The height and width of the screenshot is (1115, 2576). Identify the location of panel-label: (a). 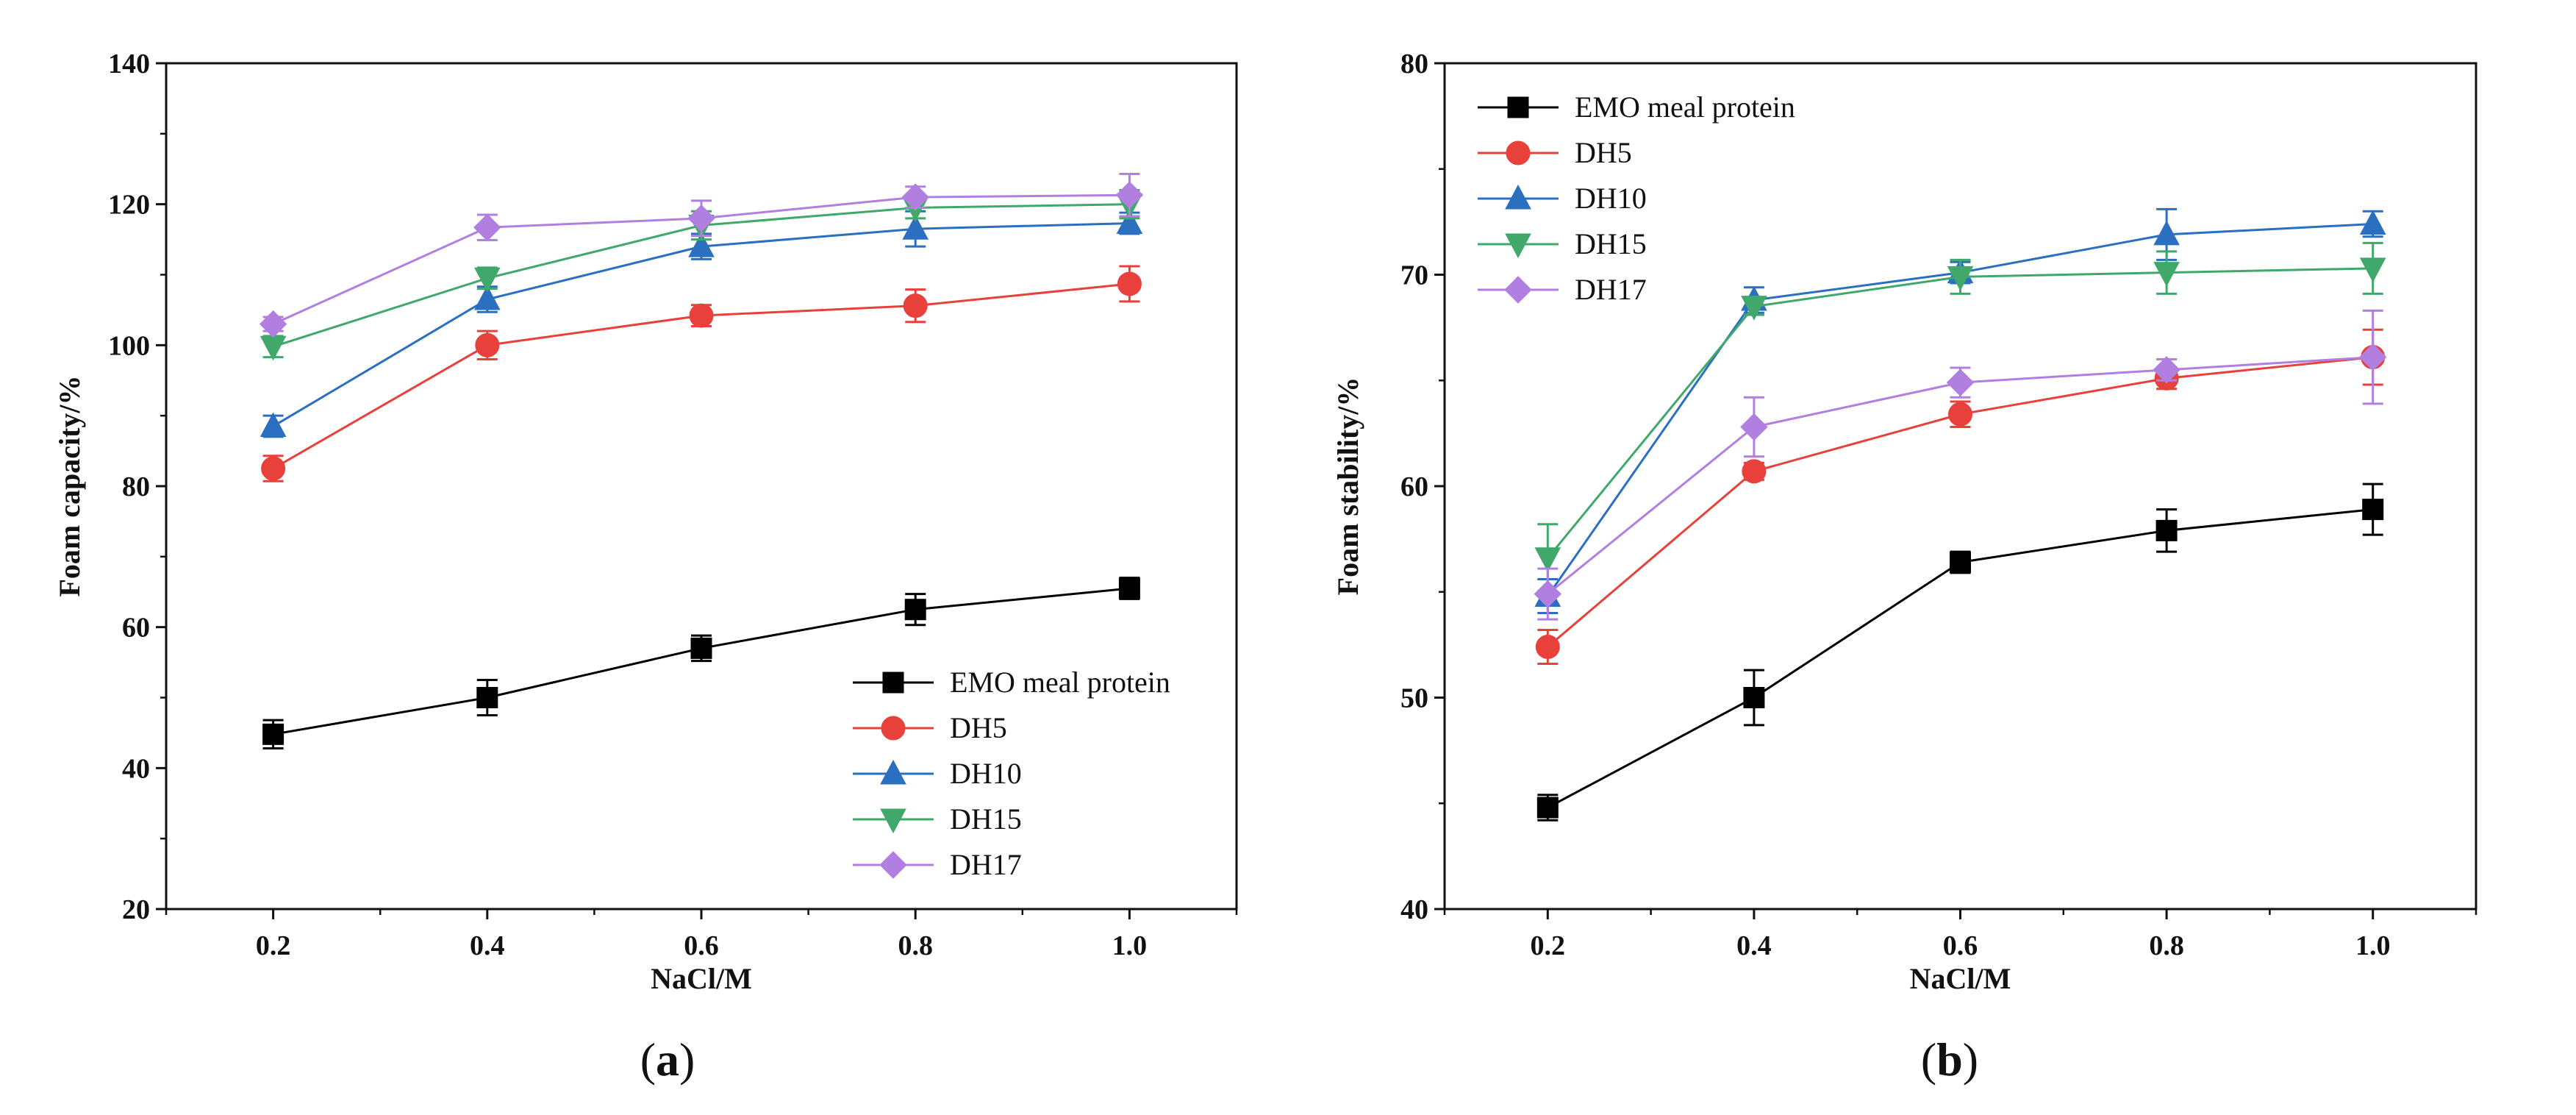
(667, 1059).